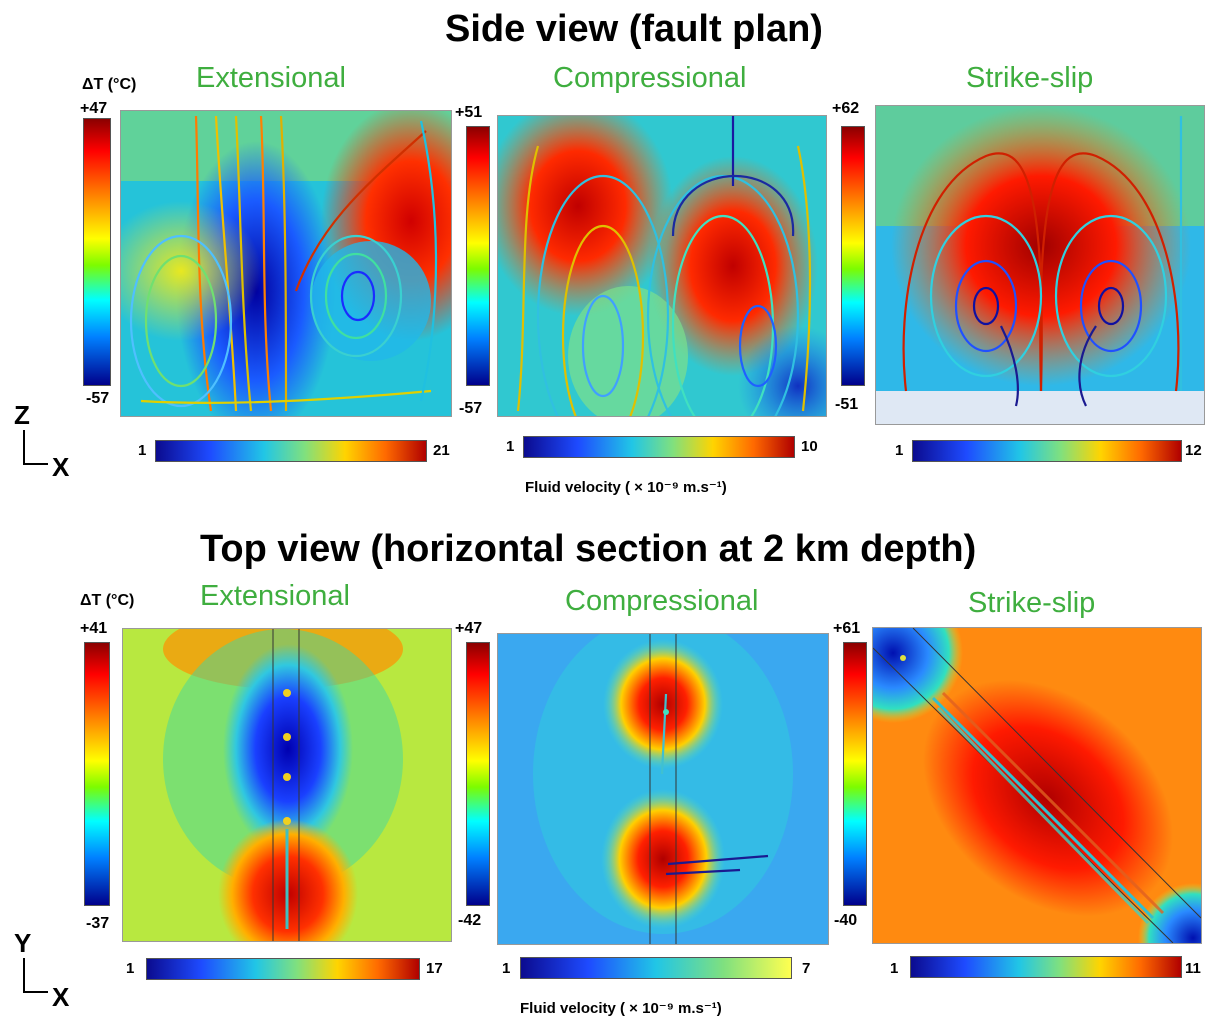  I want to click on top-extensional-field, so click(287, 785).